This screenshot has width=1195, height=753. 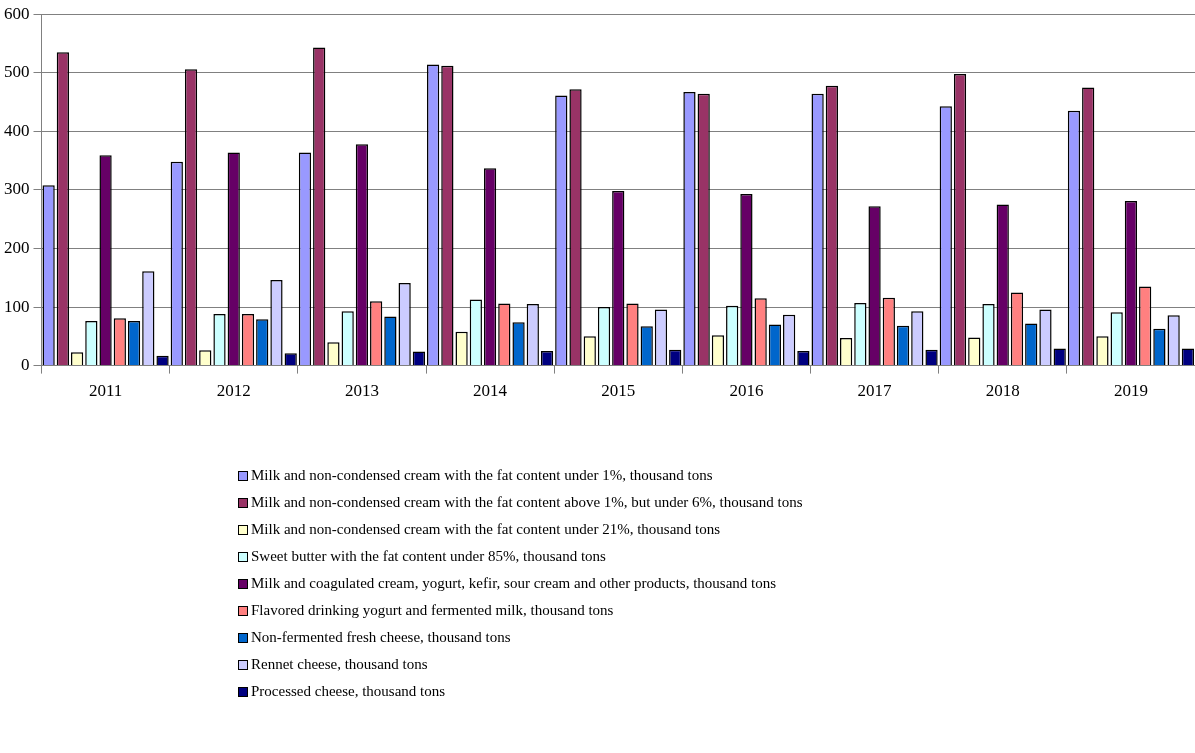 What do you see at coordinates (348, 691) in the screenshot?
I see `legend-label: Processed cheese, thousand tons` at bounding box center [348, 691].